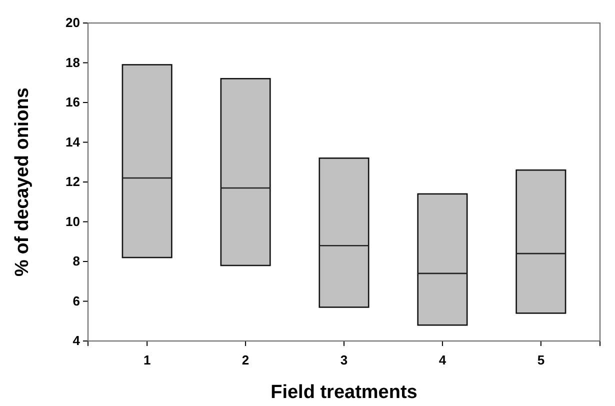 The image size is (615, 406). Describe the element at coordinates (22, 182) in the screenshot. I see `y-axis-title: % of decayed onions` at that location.